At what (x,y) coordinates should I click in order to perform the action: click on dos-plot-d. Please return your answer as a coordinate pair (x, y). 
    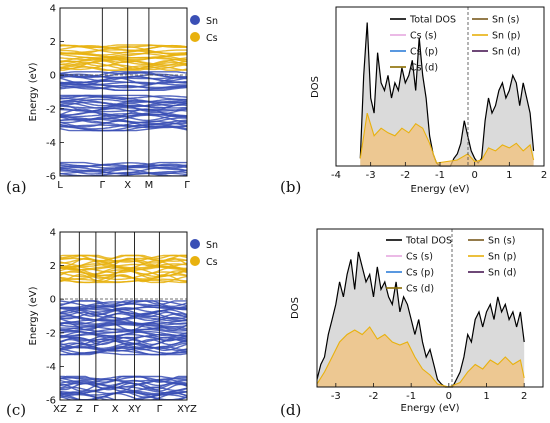
    Looking at the image, I should click on (420, 319).